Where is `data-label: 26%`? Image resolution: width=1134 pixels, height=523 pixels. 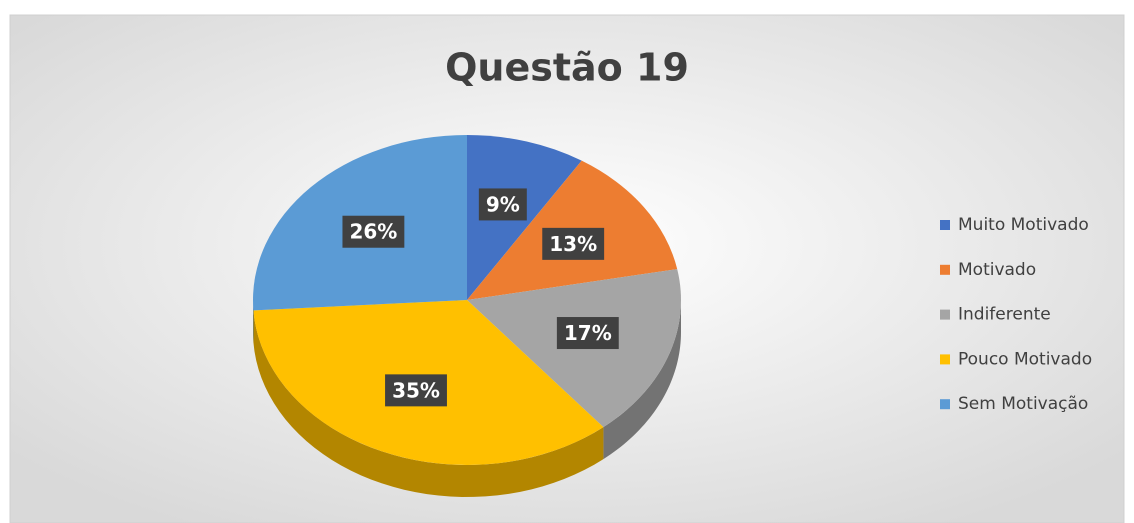 data-label: 26% is located at coordinates (373, 231).